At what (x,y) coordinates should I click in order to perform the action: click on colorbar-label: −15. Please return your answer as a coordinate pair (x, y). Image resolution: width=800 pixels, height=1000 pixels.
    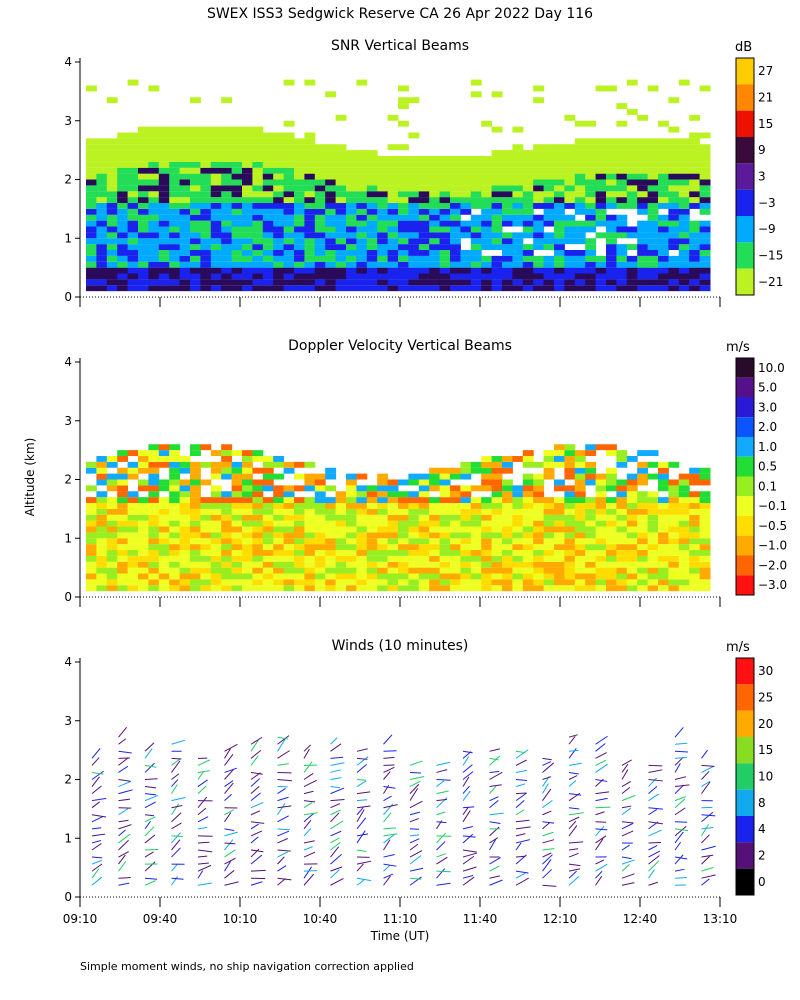
    Looking at the image, I should click on (770, 256).